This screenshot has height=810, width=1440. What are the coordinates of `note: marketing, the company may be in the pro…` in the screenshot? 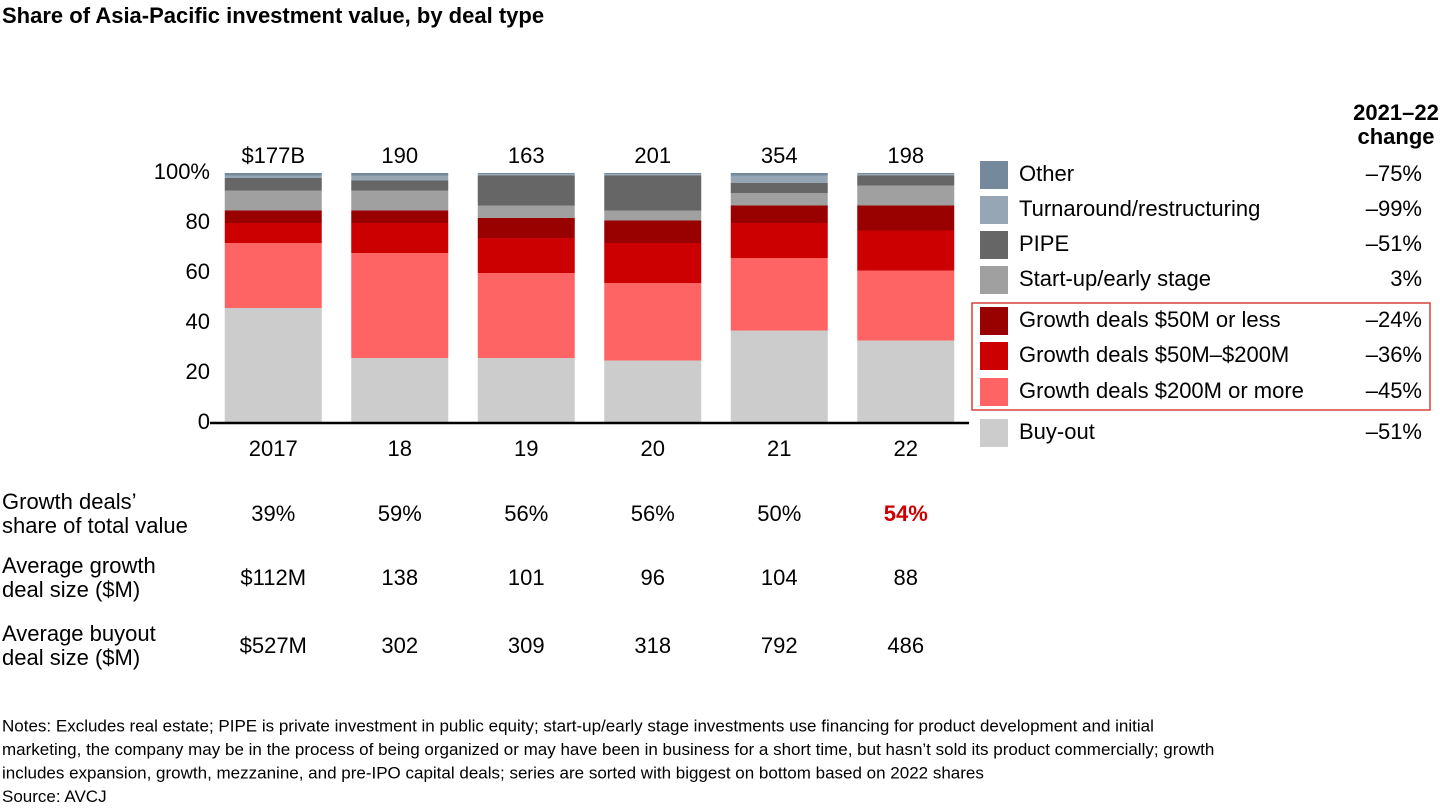 It's located at (608, 749).